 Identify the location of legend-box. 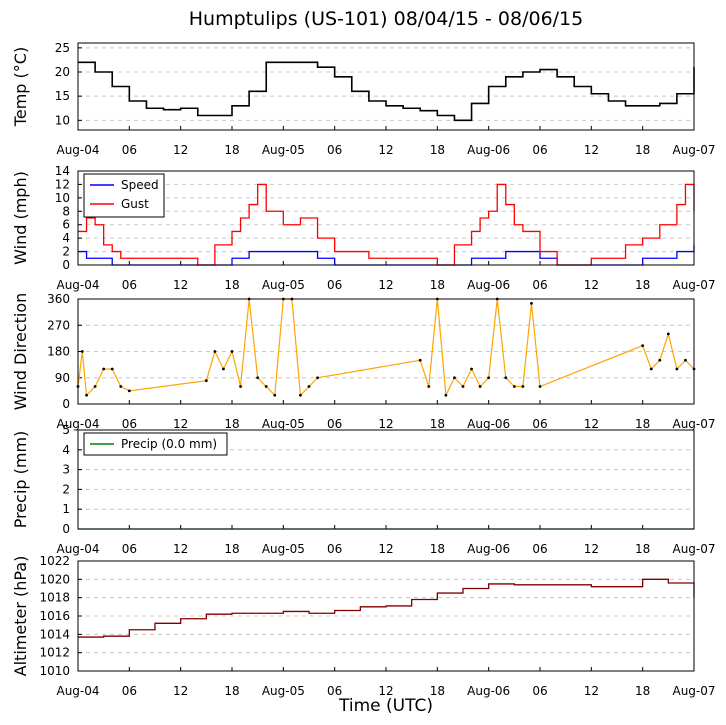
(155, 444).